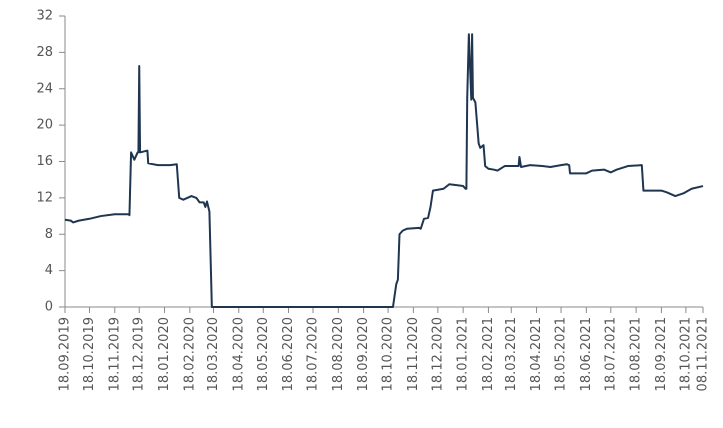  Describe the element at coordinates (44, 88) in the screenshot. I see `y-tick-label: 24` at that location.